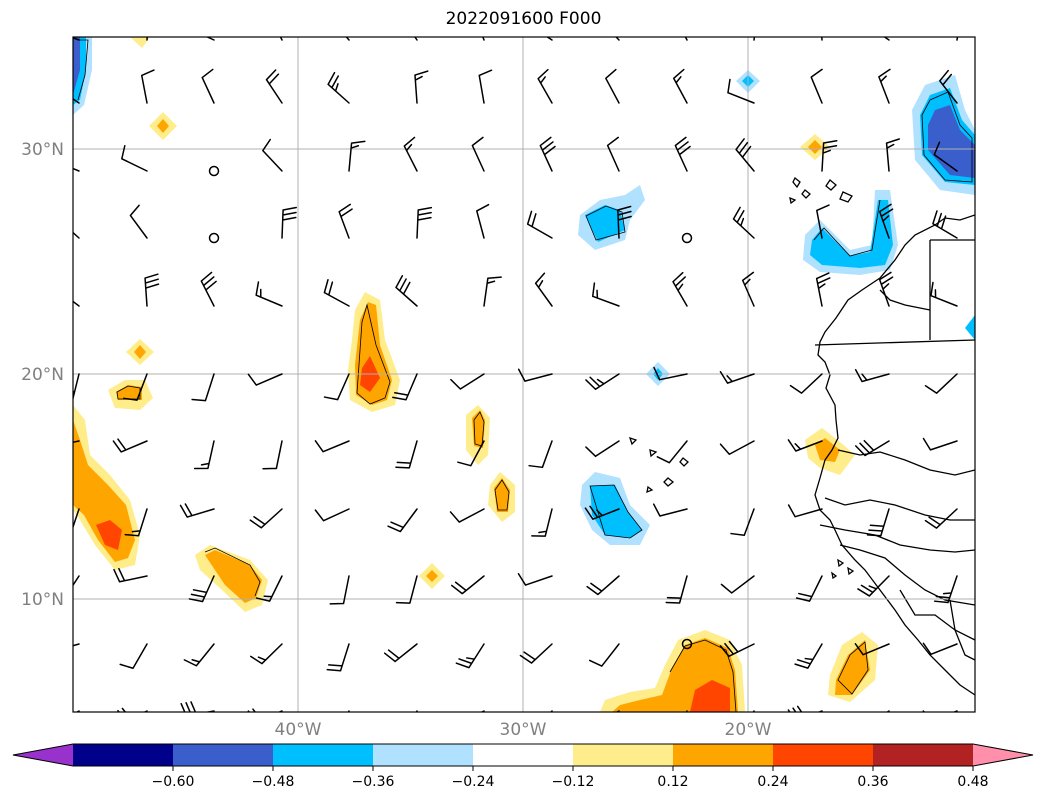 The width and height of the screenshot is (1047, 805). I want to click on map-title: 2022091600 F000, so click(523, 19).